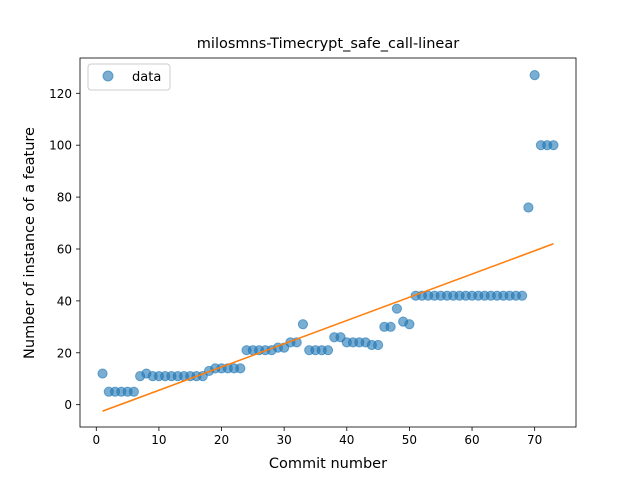  Describe the element at coordinates (328, 44) in the screenshot. I see `chart-title: milosmns-Timecrypt_safe_call-linear` at that location.